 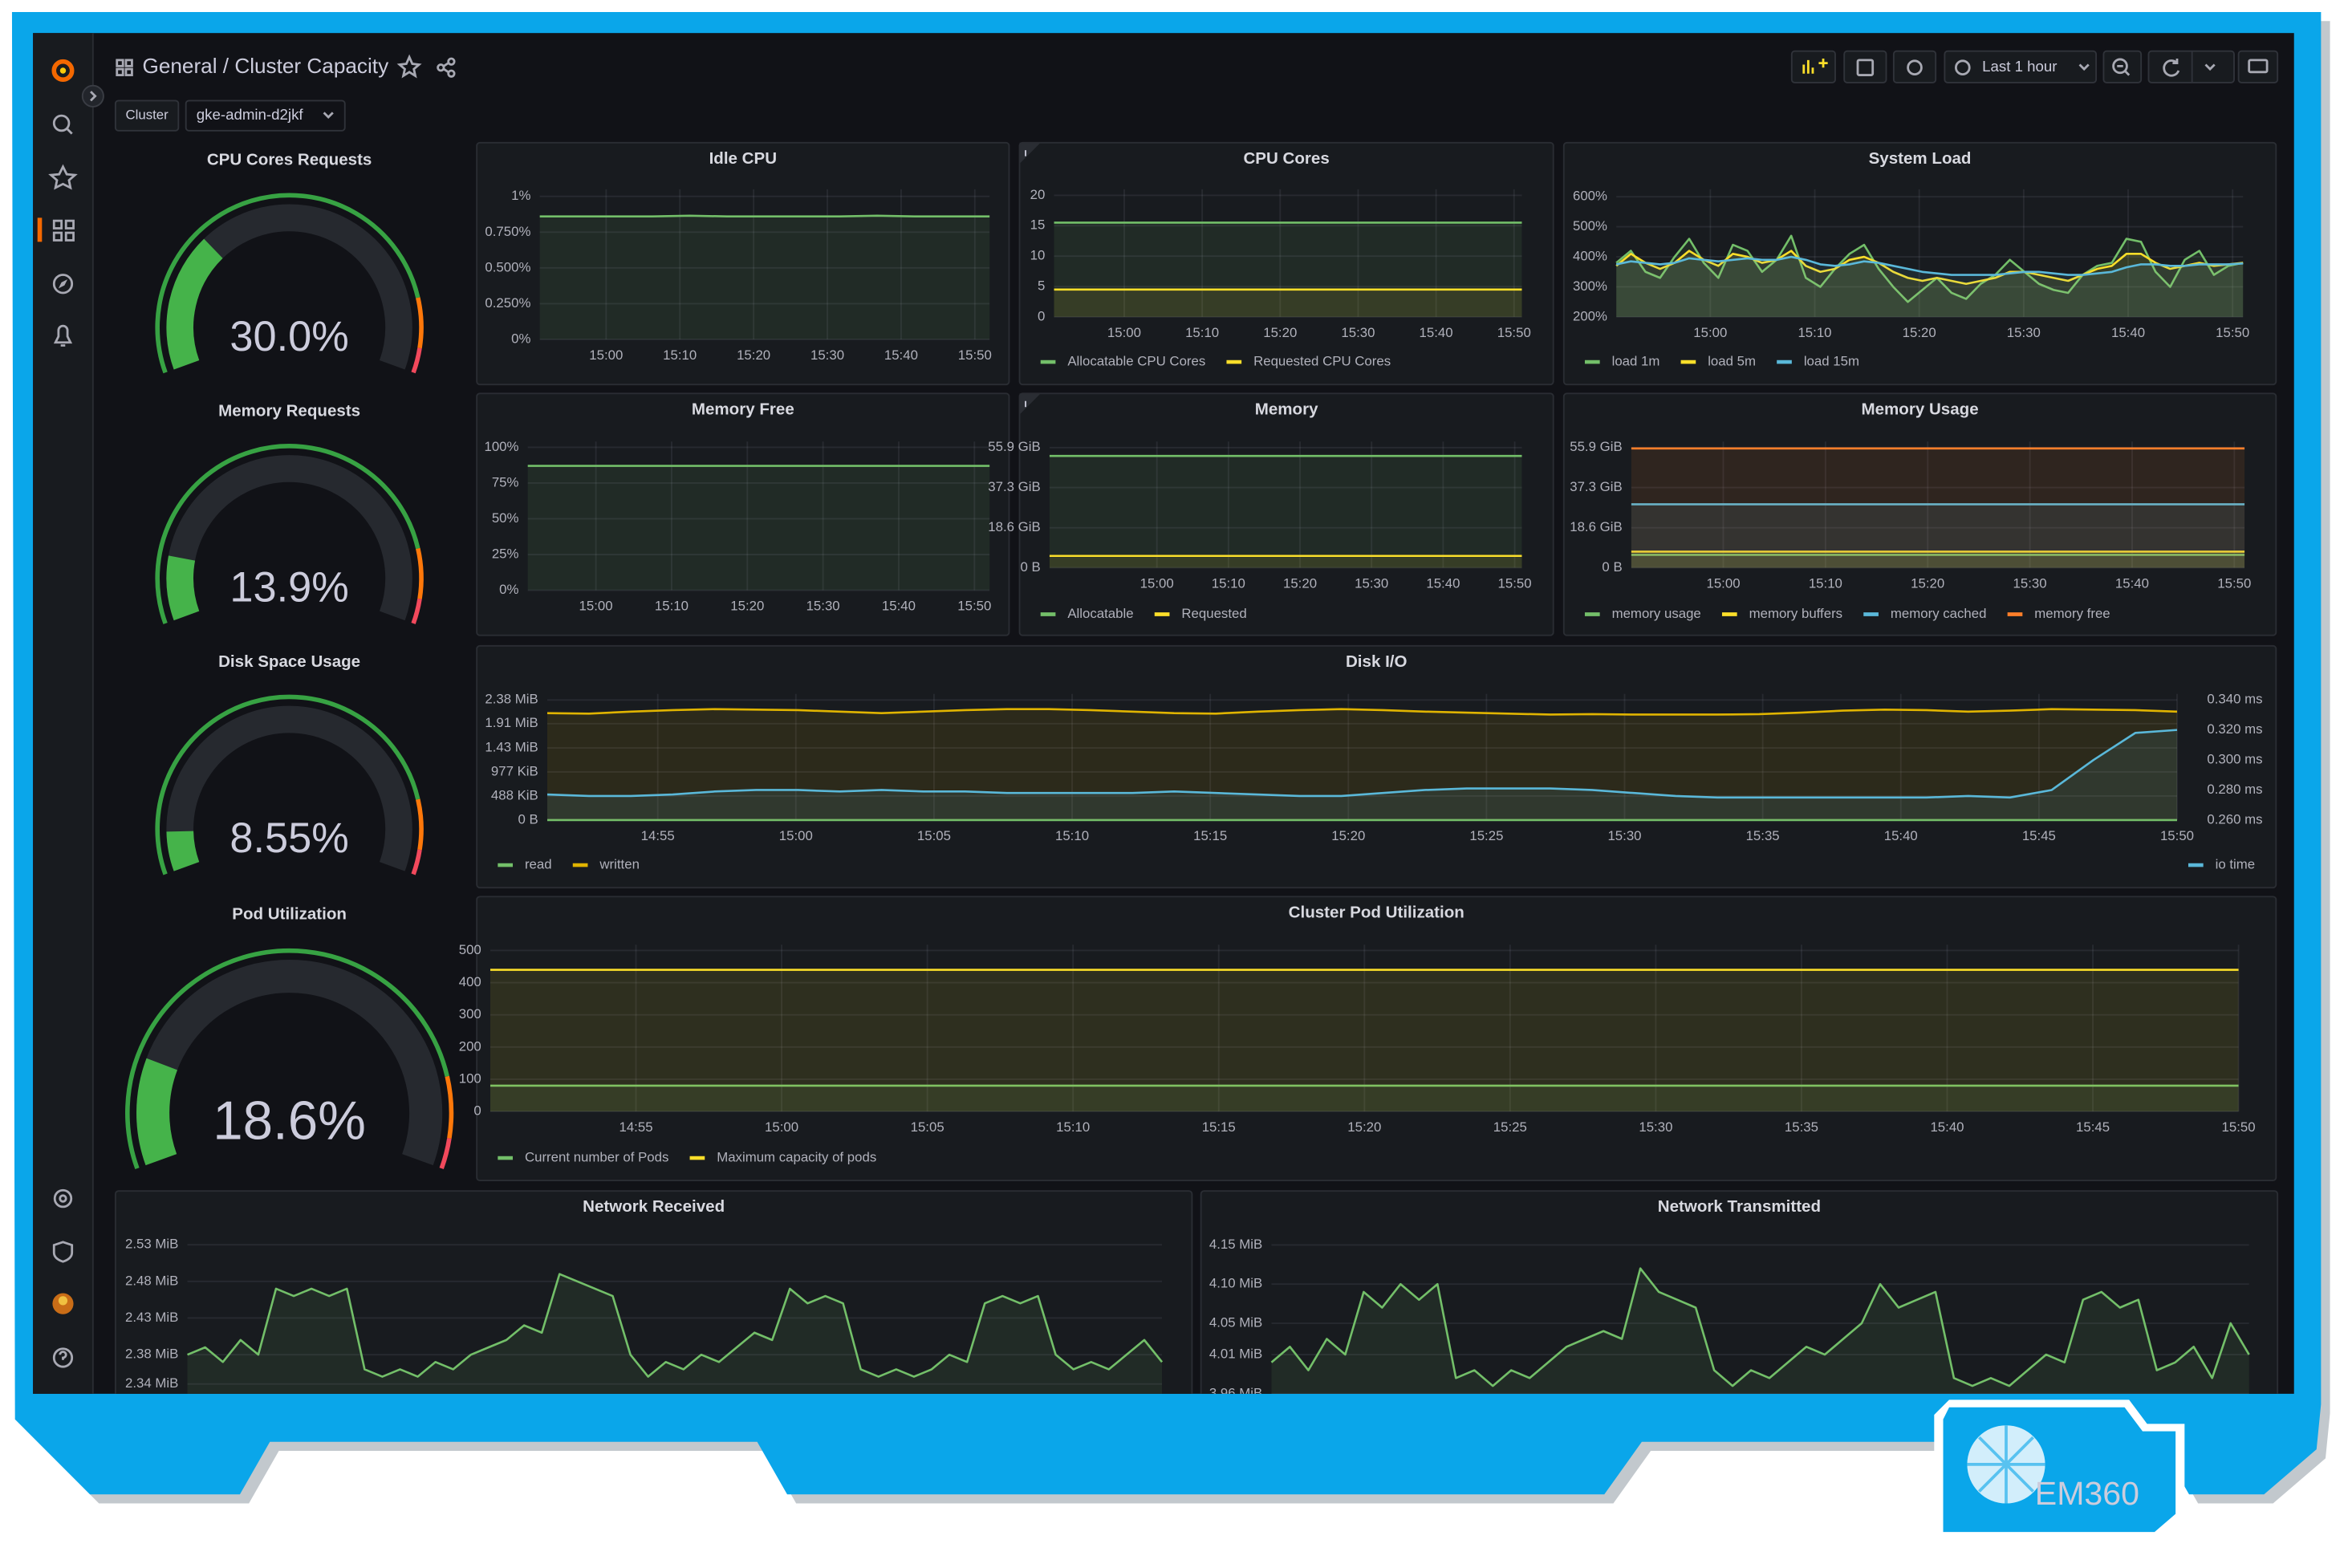 What do you see at coordinates (1041, 285) in the screenshot?
I see `y-tick-label: 5` at bounding box center [1041, 285].